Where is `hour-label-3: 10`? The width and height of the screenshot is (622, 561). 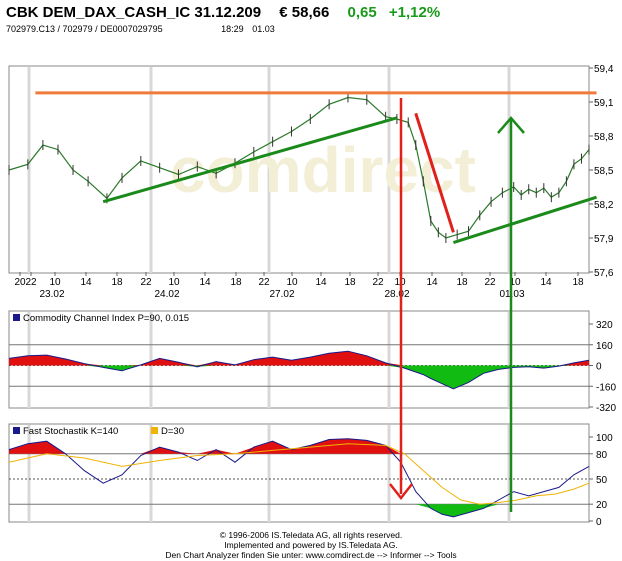 hour-label-3: 10 is located at coordinates (55, 282).